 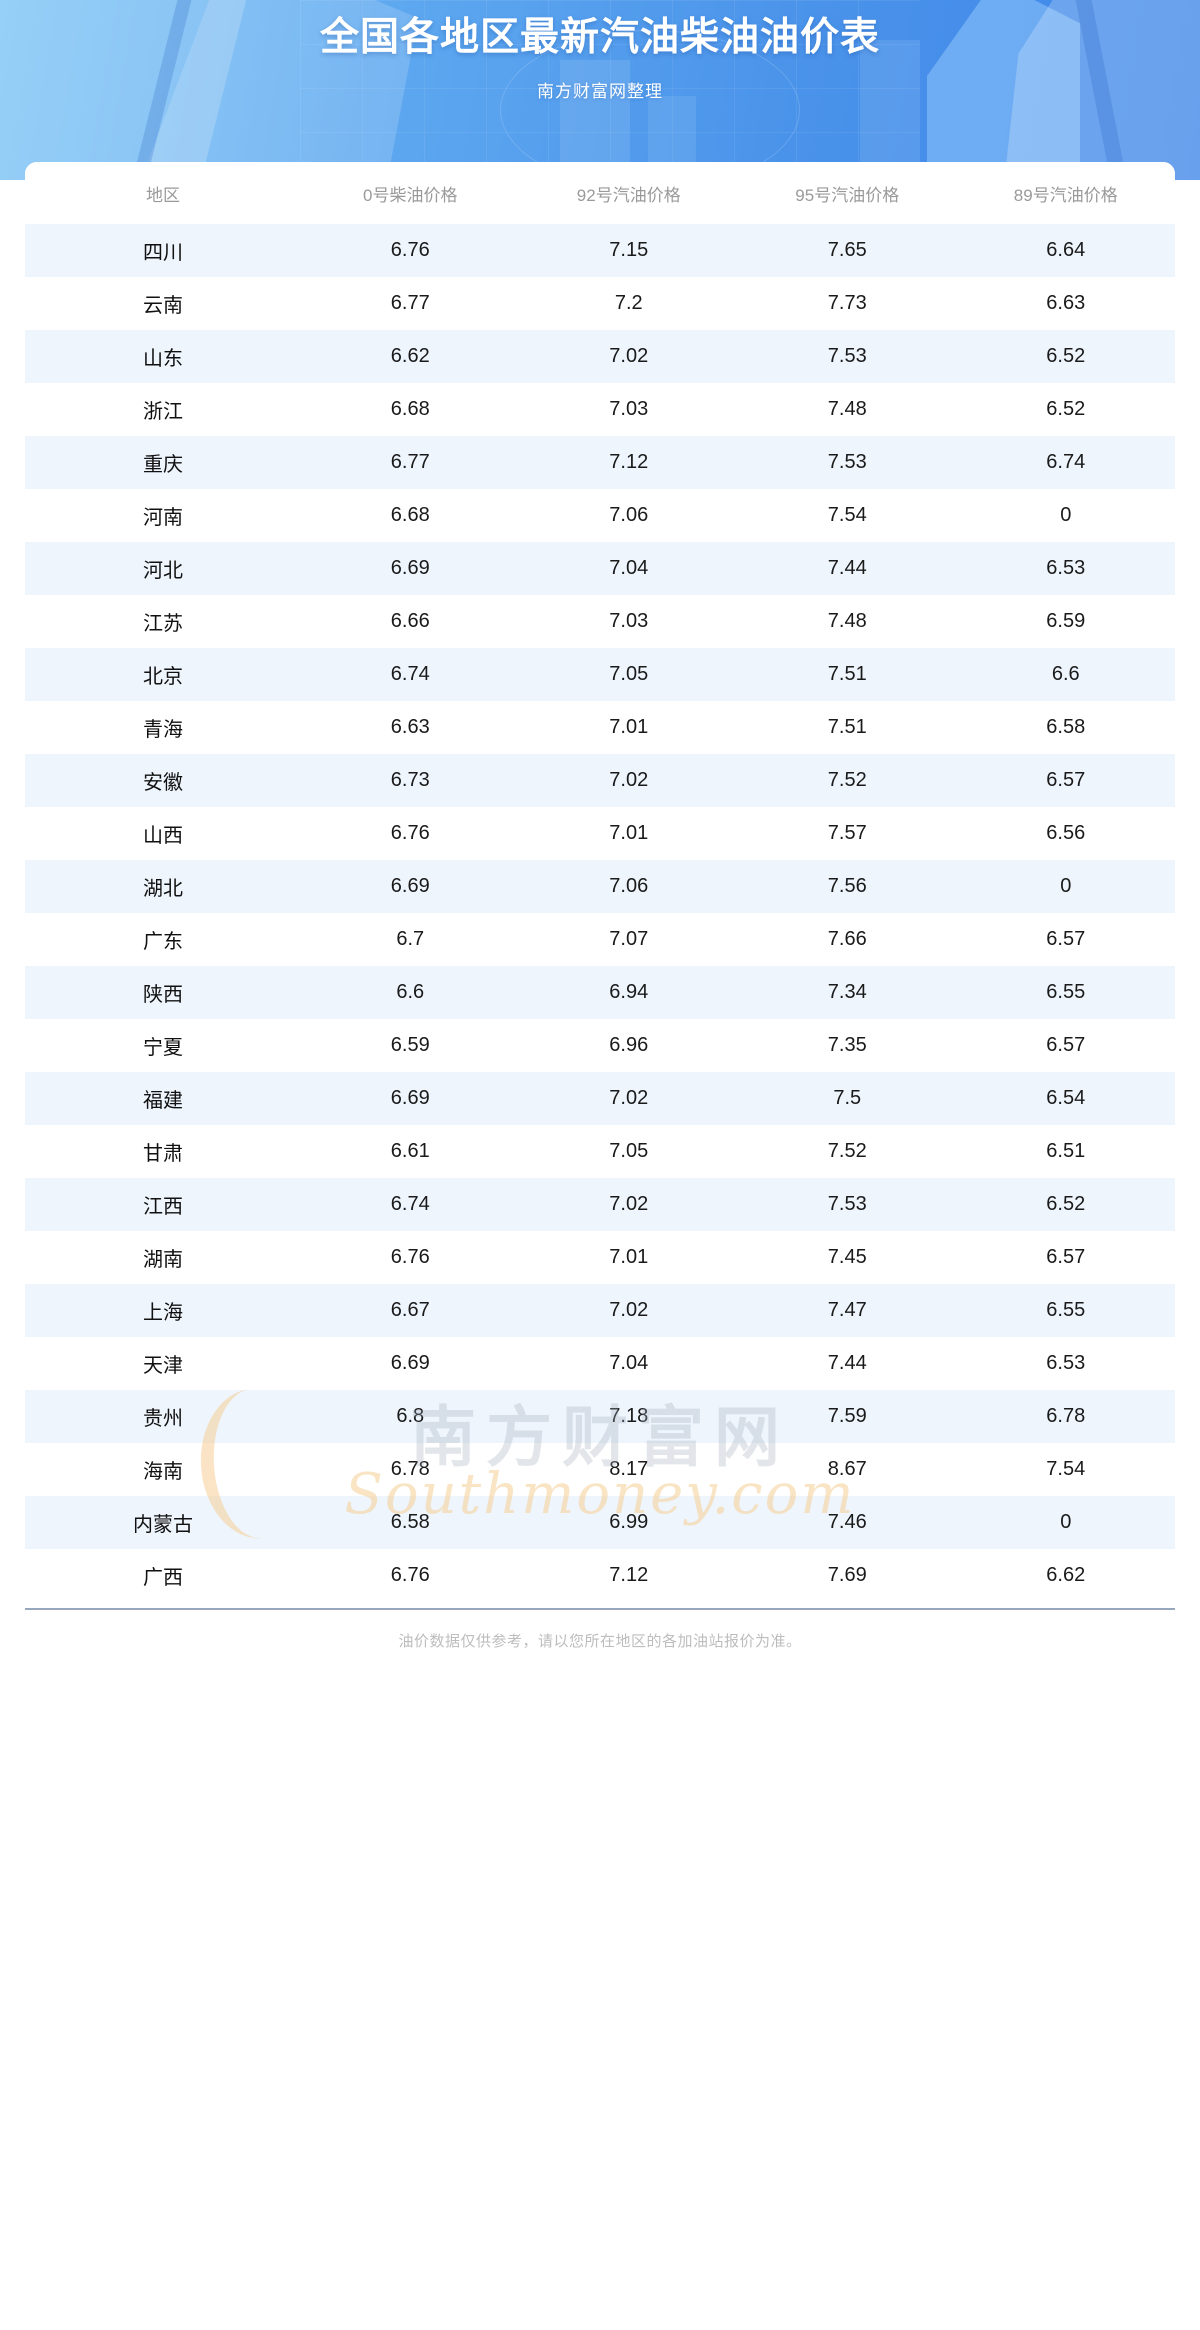 What do you see at coordinates (163, 780) in the screenshot?
I see `cell-region: 安徽` at bounding box center [163, 780].